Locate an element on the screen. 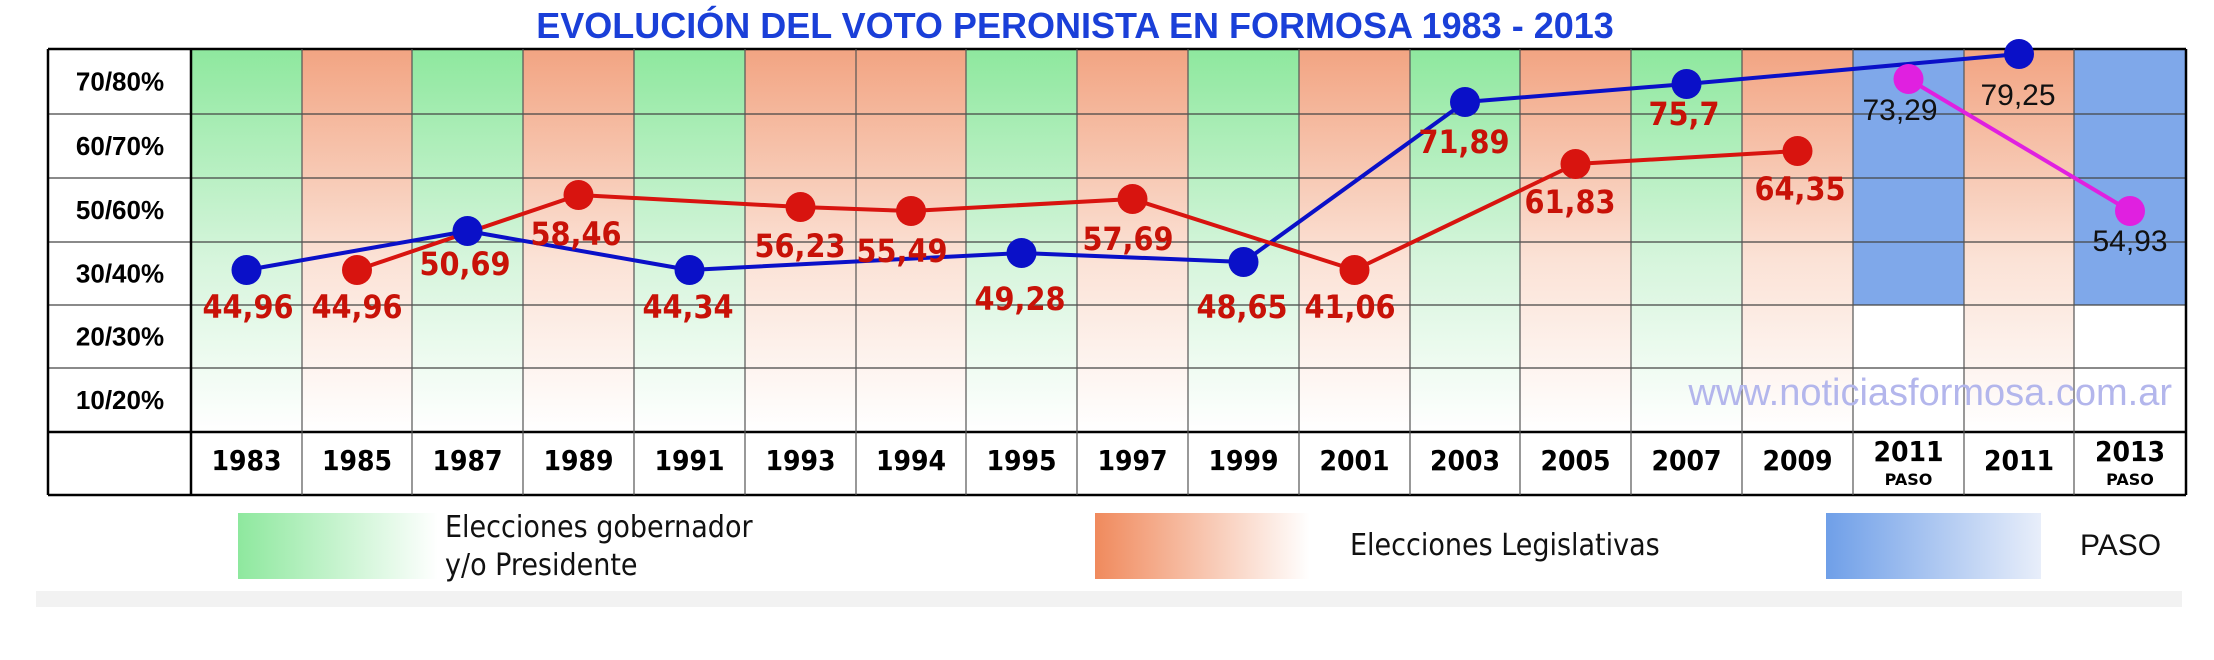 The image size is (2214, 660). data-label: 73,29 is located at coordinates (1899, 110).